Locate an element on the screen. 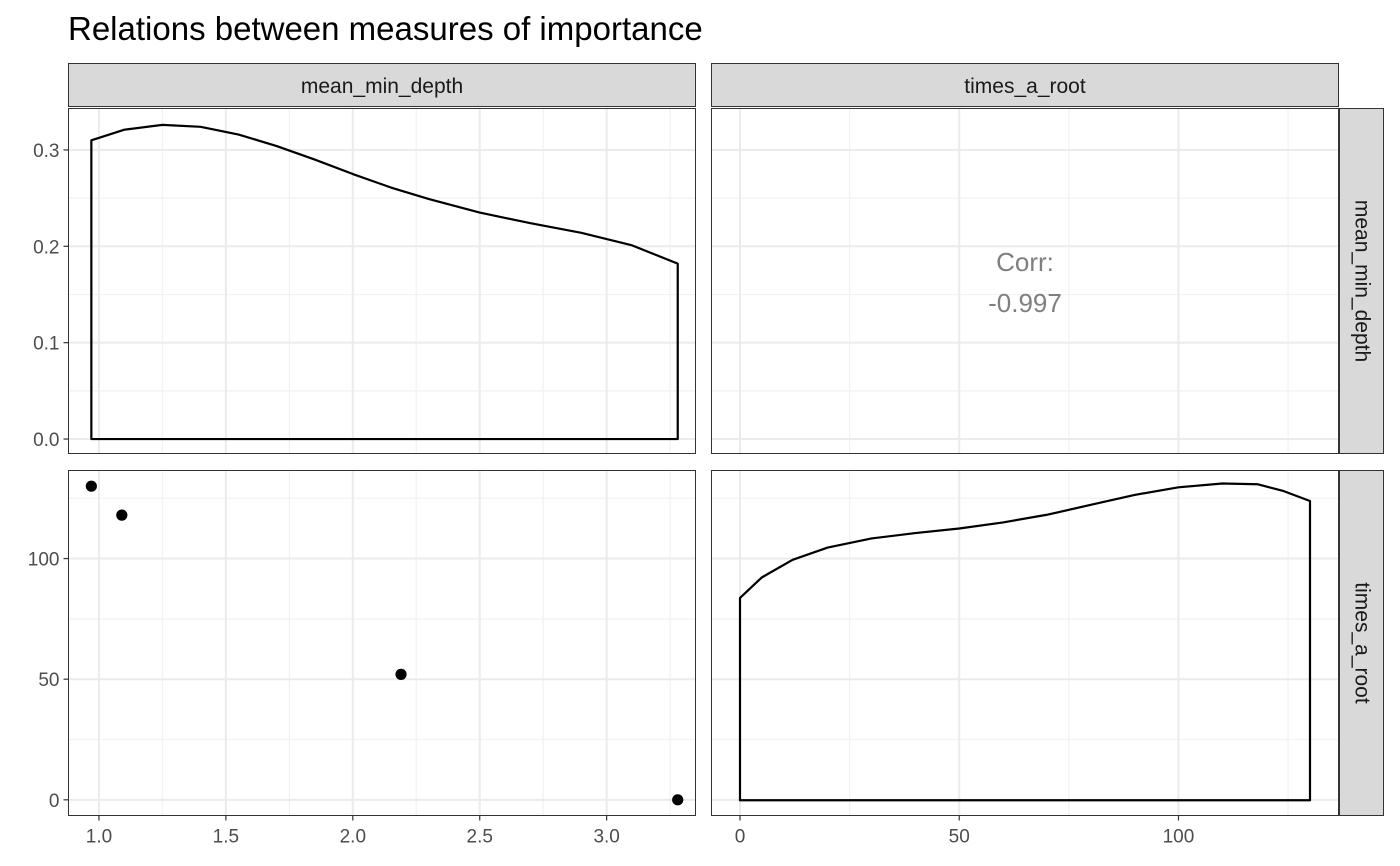  x-axis-mean-min-depth-tick-label: 1.0 is located at coordinates (99, 837).